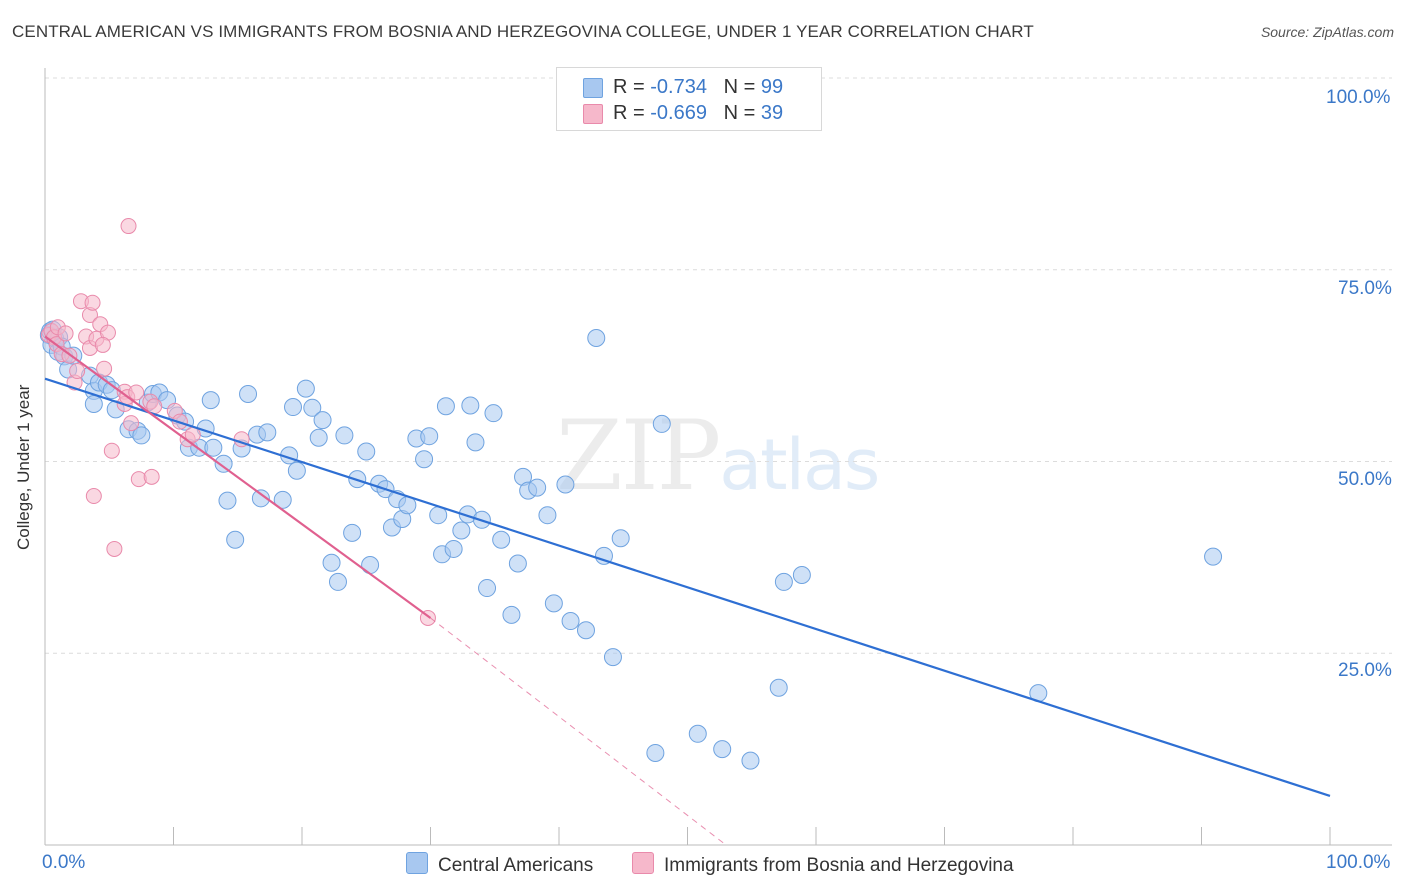 The height and width of the screenshot is (892, 1406). What do you see at coordinates (1365, 670) in the screenshot?
I see `y-tick-label: 25.0%` at bounding box center [1365, 670].